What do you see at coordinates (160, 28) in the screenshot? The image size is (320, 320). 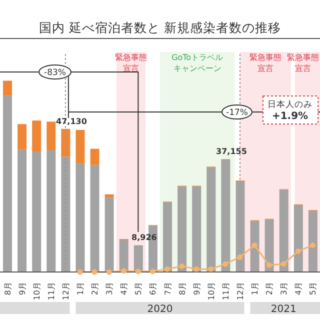 I see `chart-title: 国内 延べ宿泊者数と 新規感染者数の推移` at bounding box center [160, 28].